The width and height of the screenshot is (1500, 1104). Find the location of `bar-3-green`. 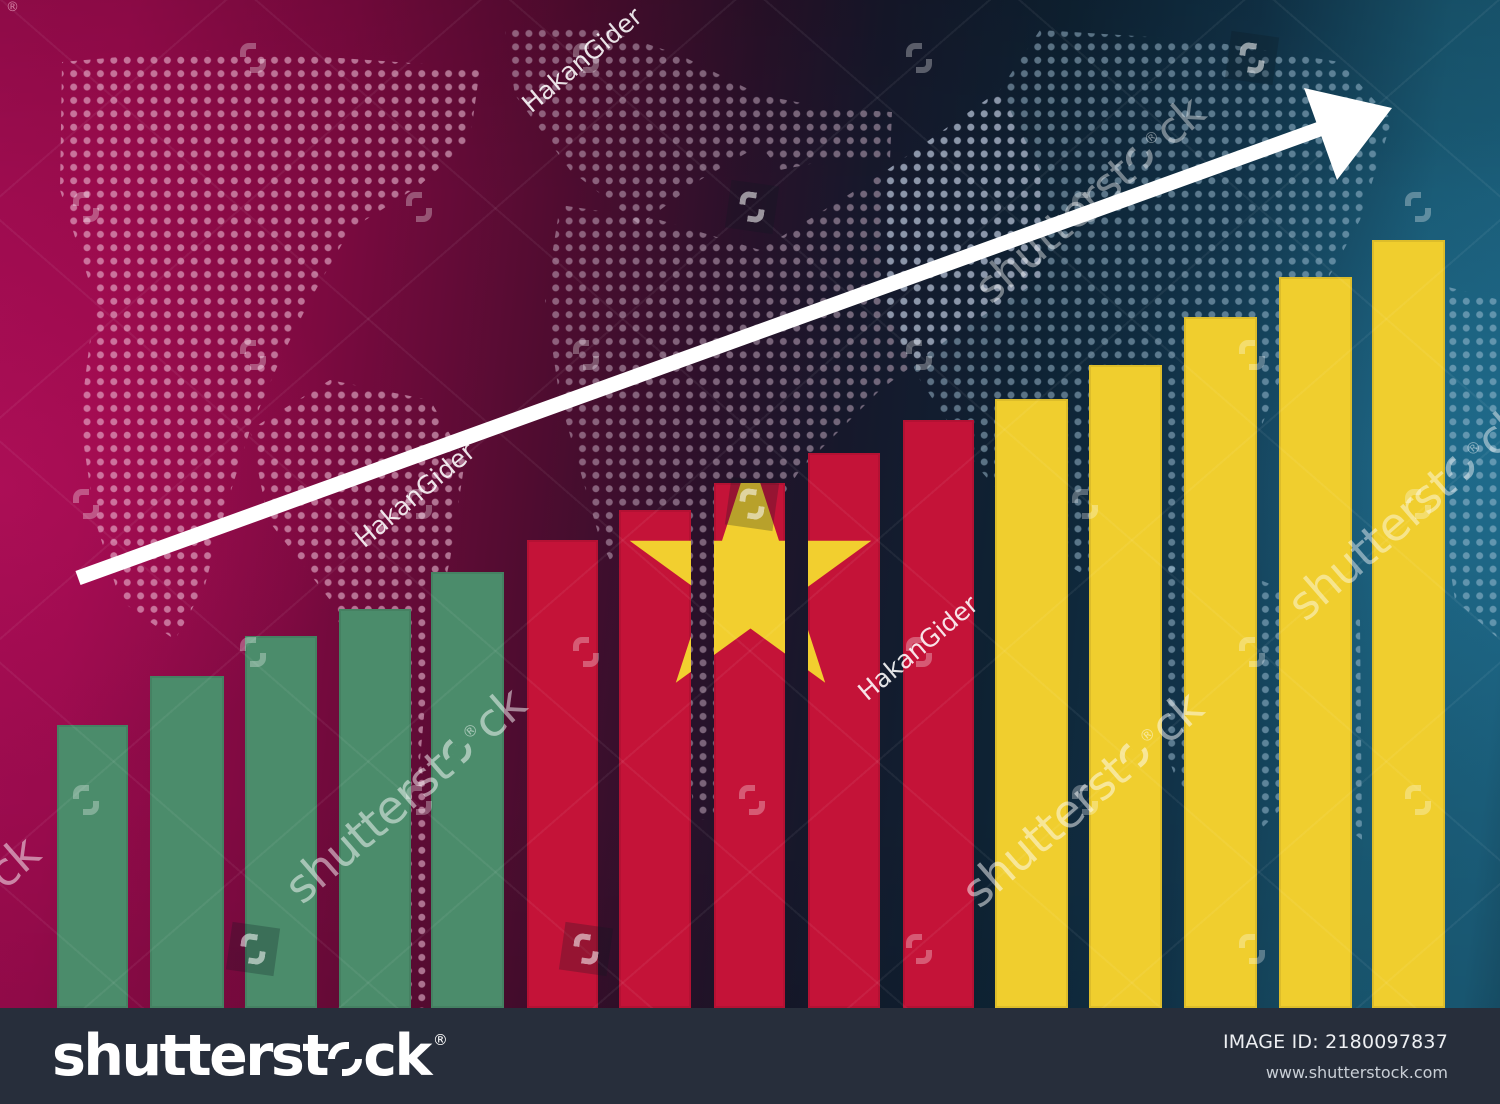

bar-3-green is located at coordinates (281, 822).